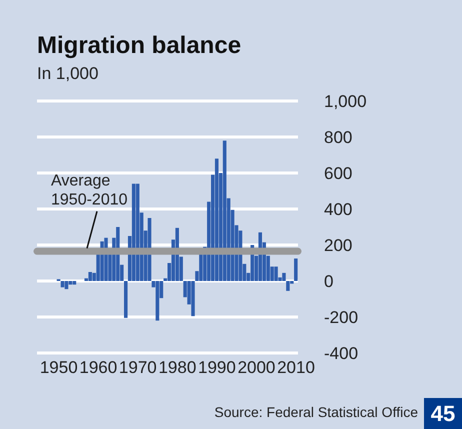 The image size is (462, 429). I want to click on y-tick-label: 400, so click(338, 209).